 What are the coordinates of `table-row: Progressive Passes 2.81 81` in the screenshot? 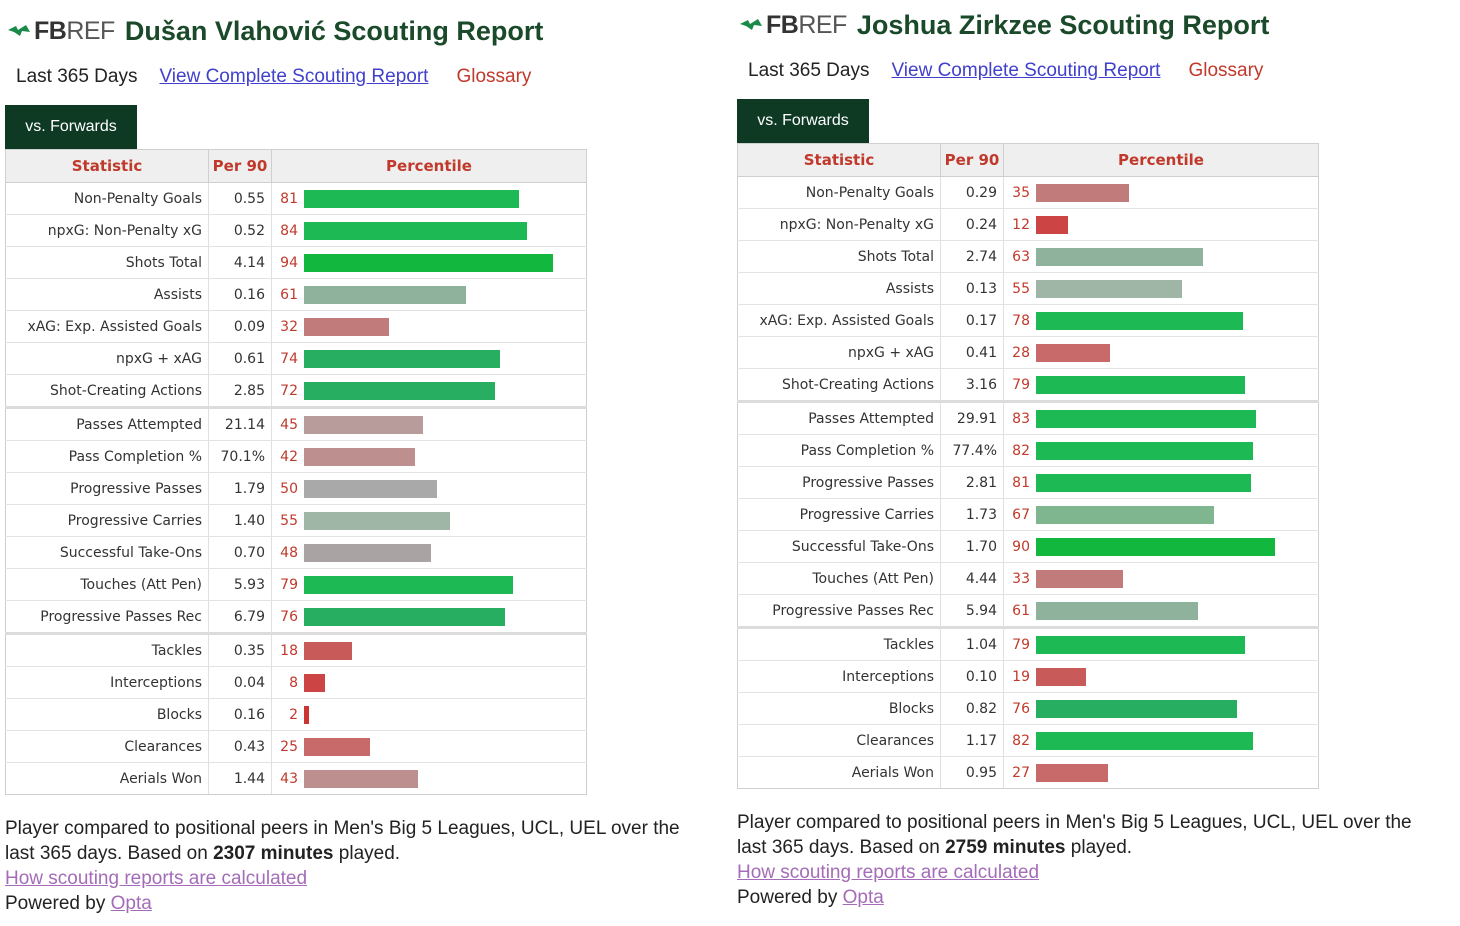 It's located at (1028, 482).